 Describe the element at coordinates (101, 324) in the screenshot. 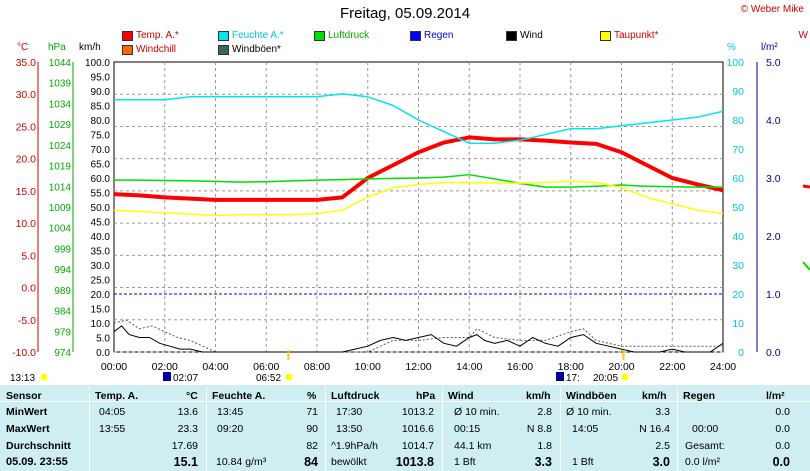

I see `wind-tick-label: 10.0` at that location.